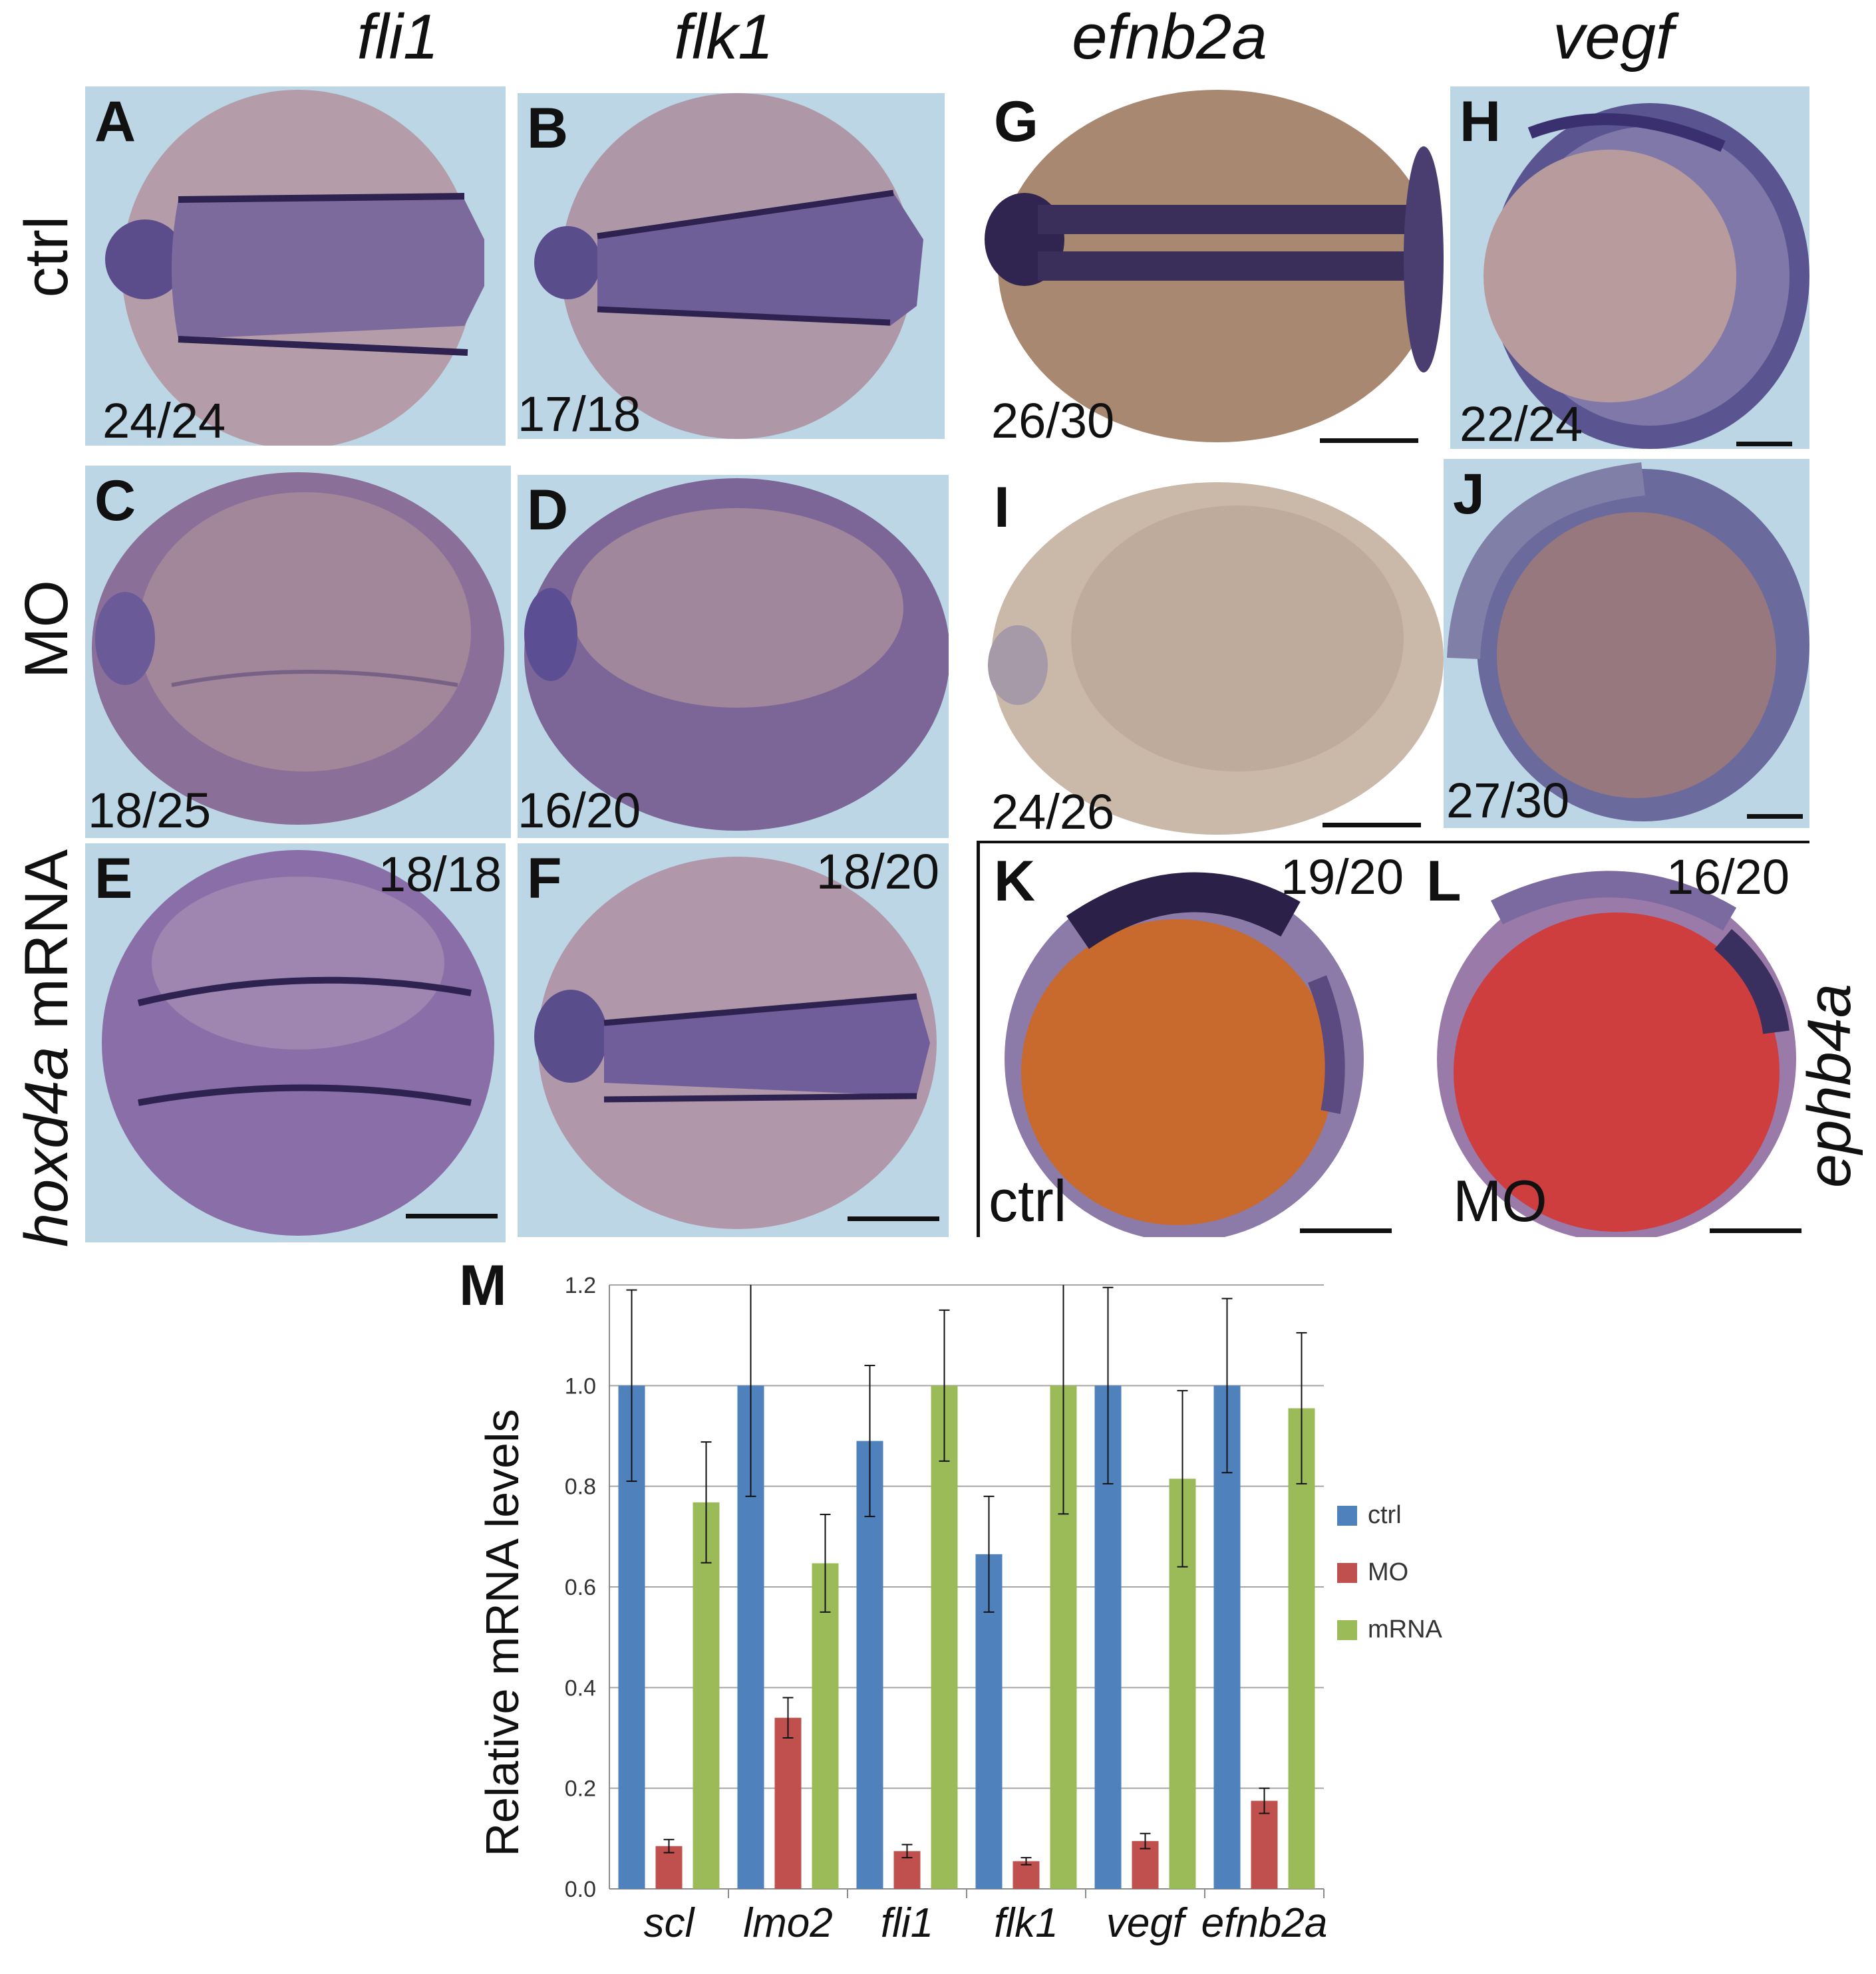  What do you see at coordinates (1405, 1629) in the screenshot?
I see `legend-label-mRNA: mRNA` at bounding box center [1405, 1629].